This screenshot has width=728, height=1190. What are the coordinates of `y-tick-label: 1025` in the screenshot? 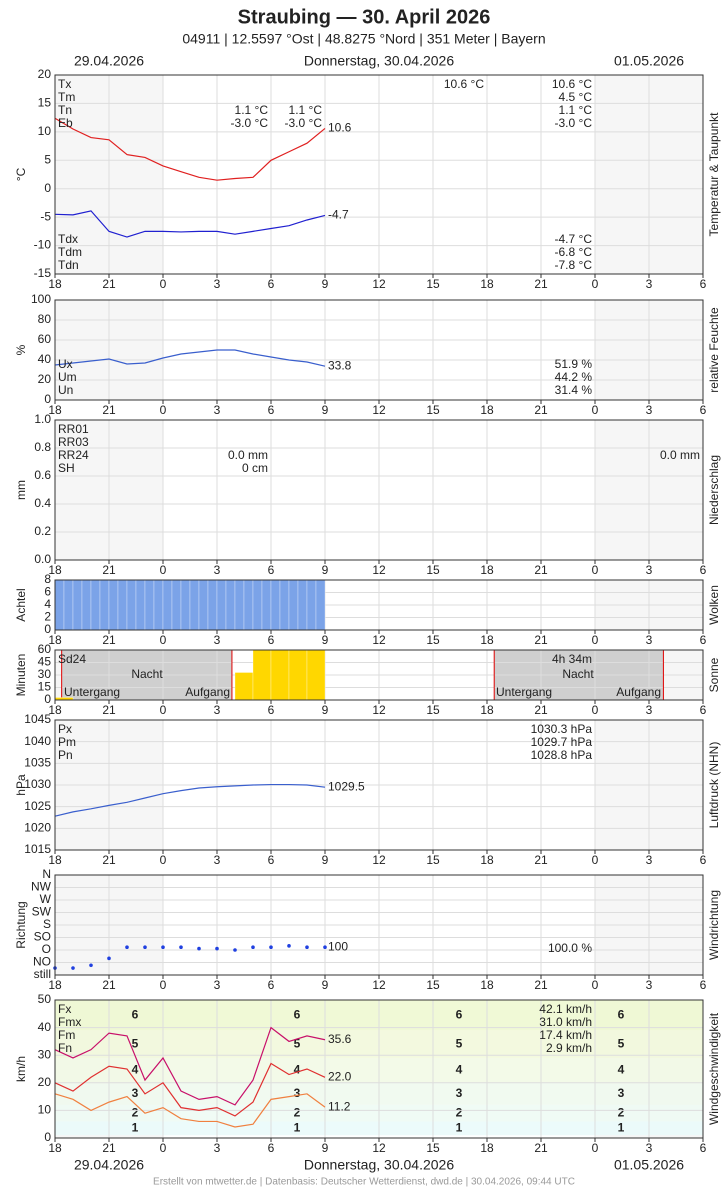 It's located at (37, 806).